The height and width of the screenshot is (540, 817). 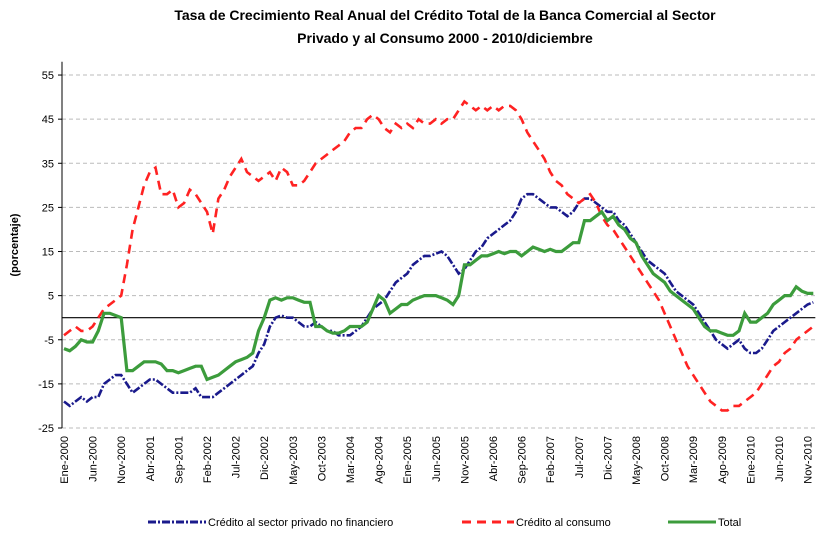 What do you see at coordinates (751, 460) in the screenshot?
I see `x-tick-label: Ene-2010` at bounding box center [751, 460].